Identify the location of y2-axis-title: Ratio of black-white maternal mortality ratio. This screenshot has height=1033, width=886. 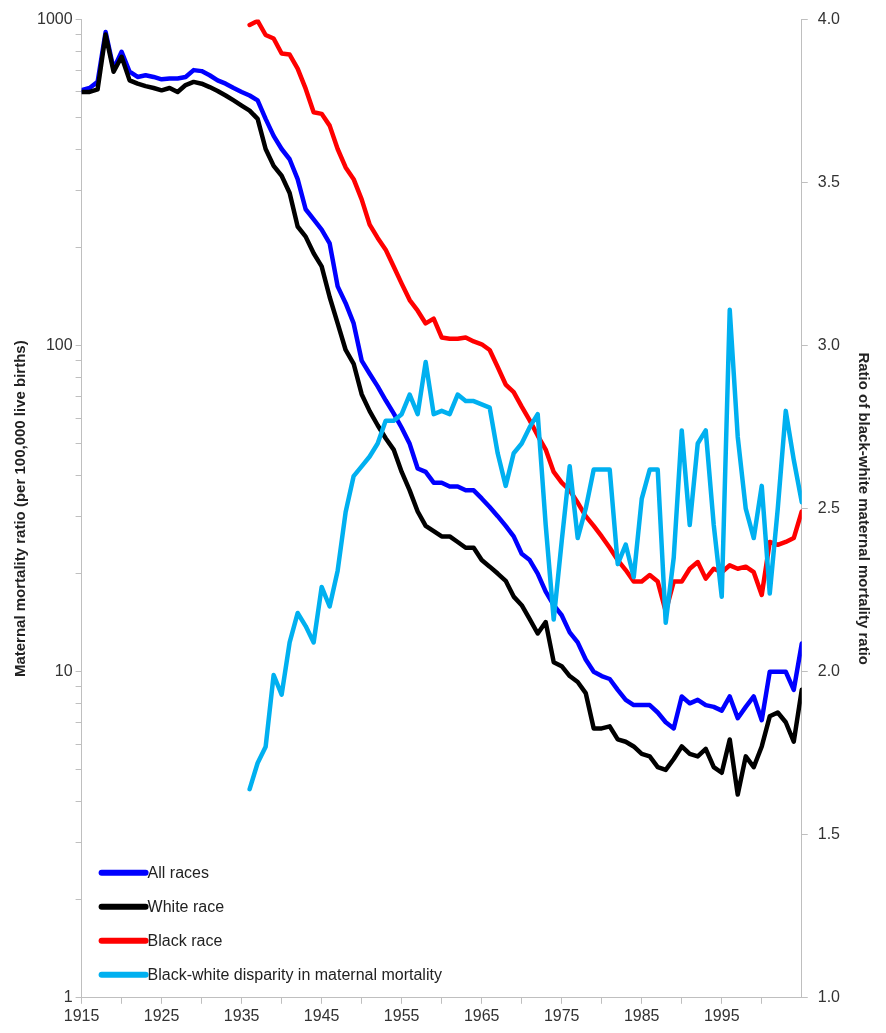
(864, 508).